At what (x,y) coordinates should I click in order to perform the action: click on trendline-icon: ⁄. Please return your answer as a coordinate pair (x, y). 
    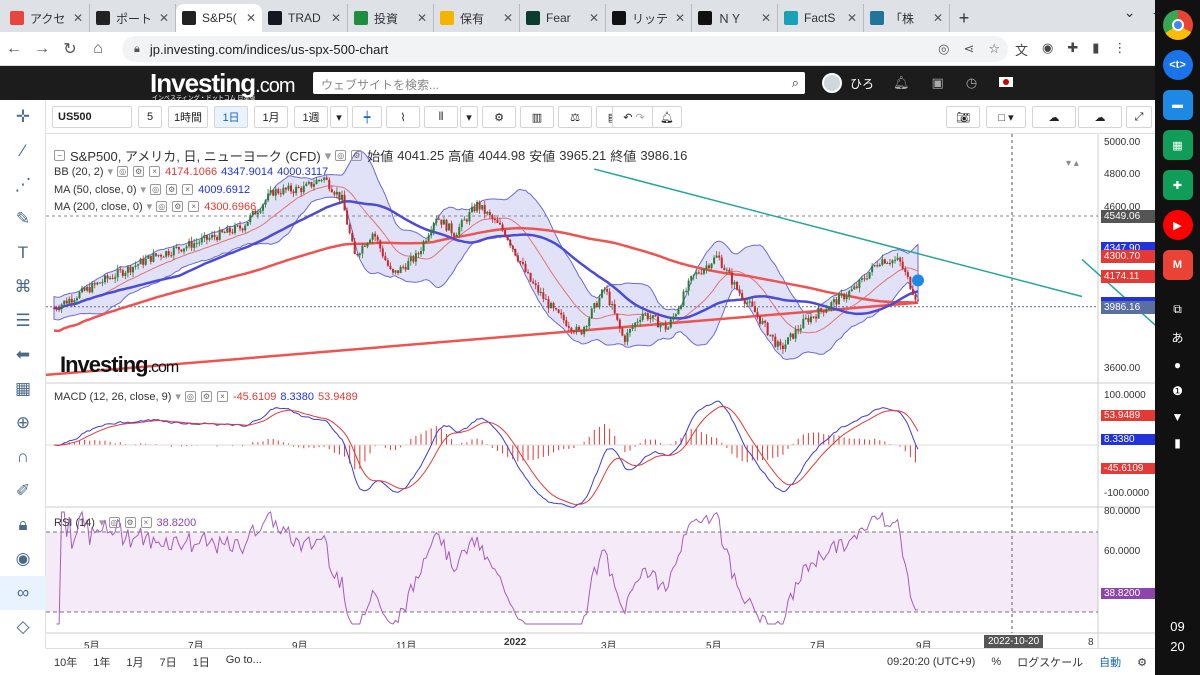
    Looking at the image, I should click on (23, 150).